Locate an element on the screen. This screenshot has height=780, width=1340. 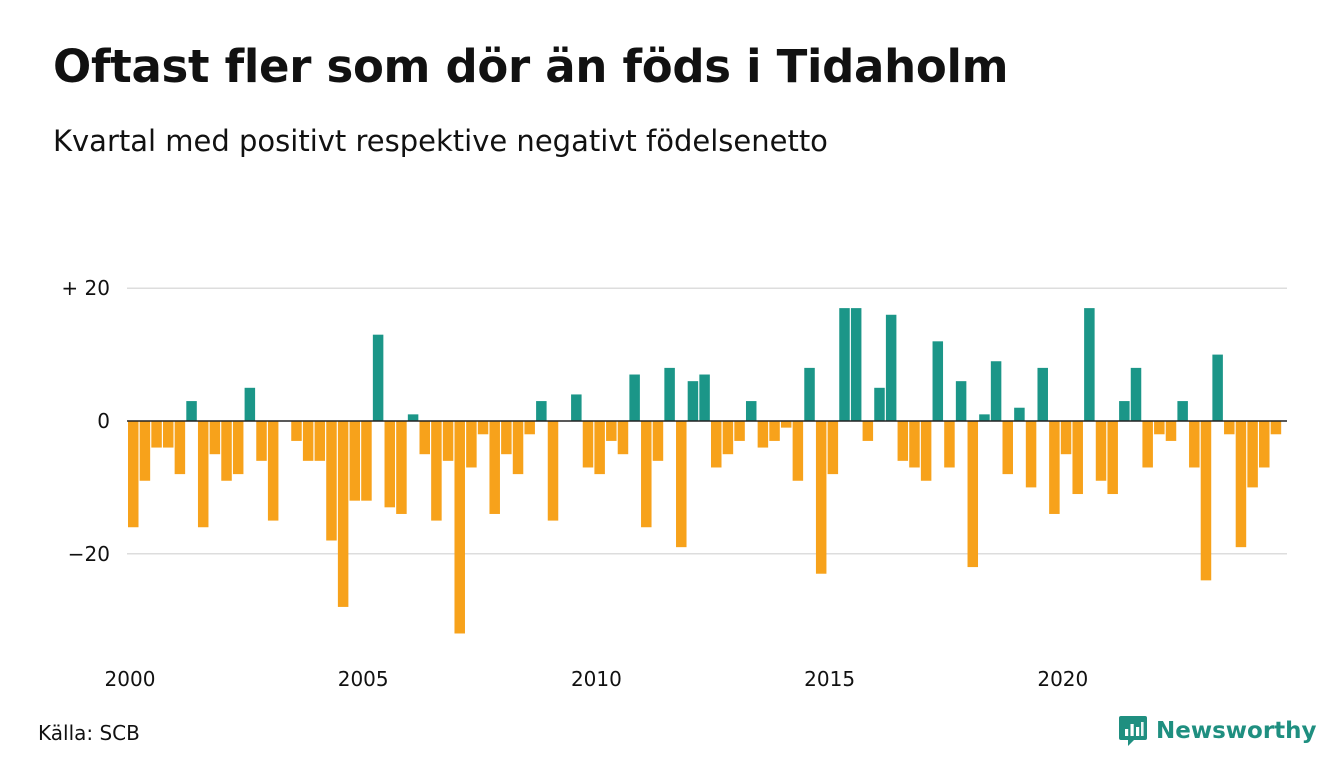
x-tick-label: 2020 is located at coordinates (1062, 679).